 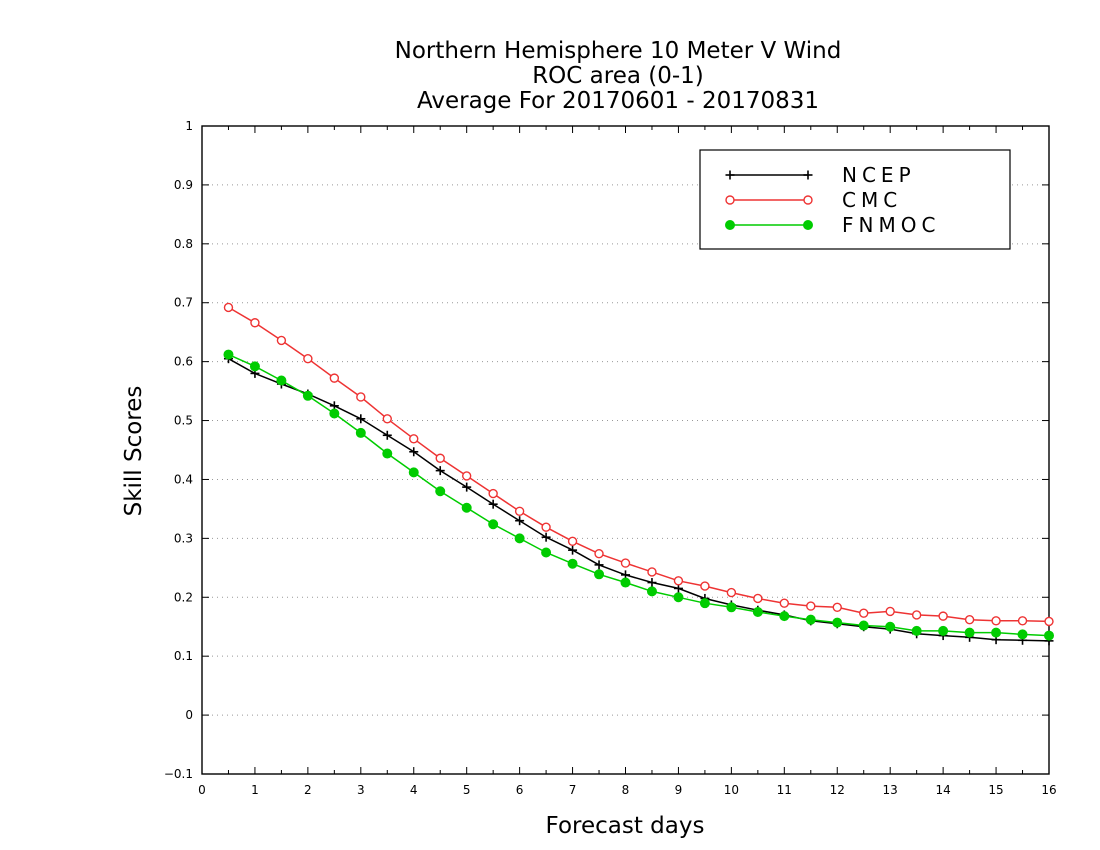 I want to click on y-tick-label: 0.6, so click(x=183, y=362).